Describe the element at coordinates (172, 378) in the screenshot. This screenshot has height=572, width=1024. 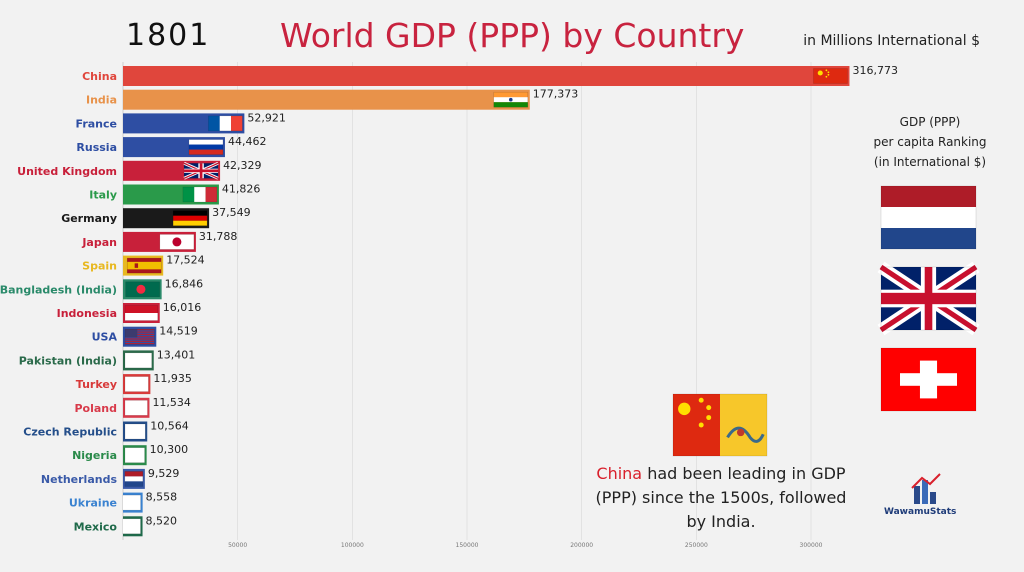
I see `value-label: 11,935` at that location.